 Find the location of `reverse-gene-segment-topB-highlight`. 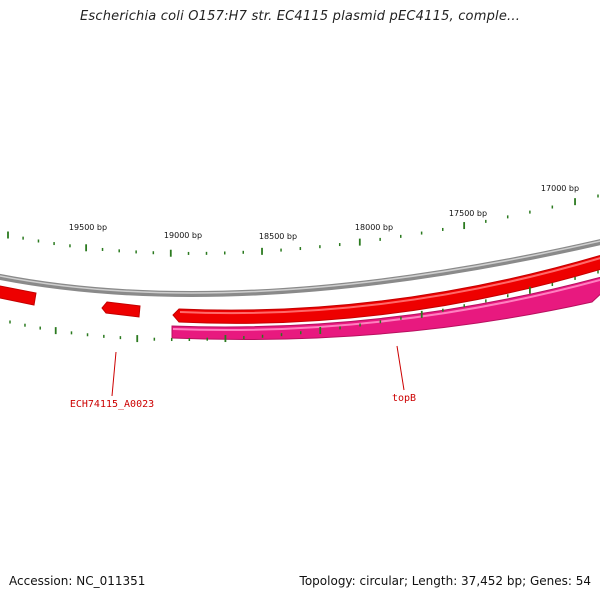

reverse-gene-segment-topB-highlight is located at coordinates (386, 305).